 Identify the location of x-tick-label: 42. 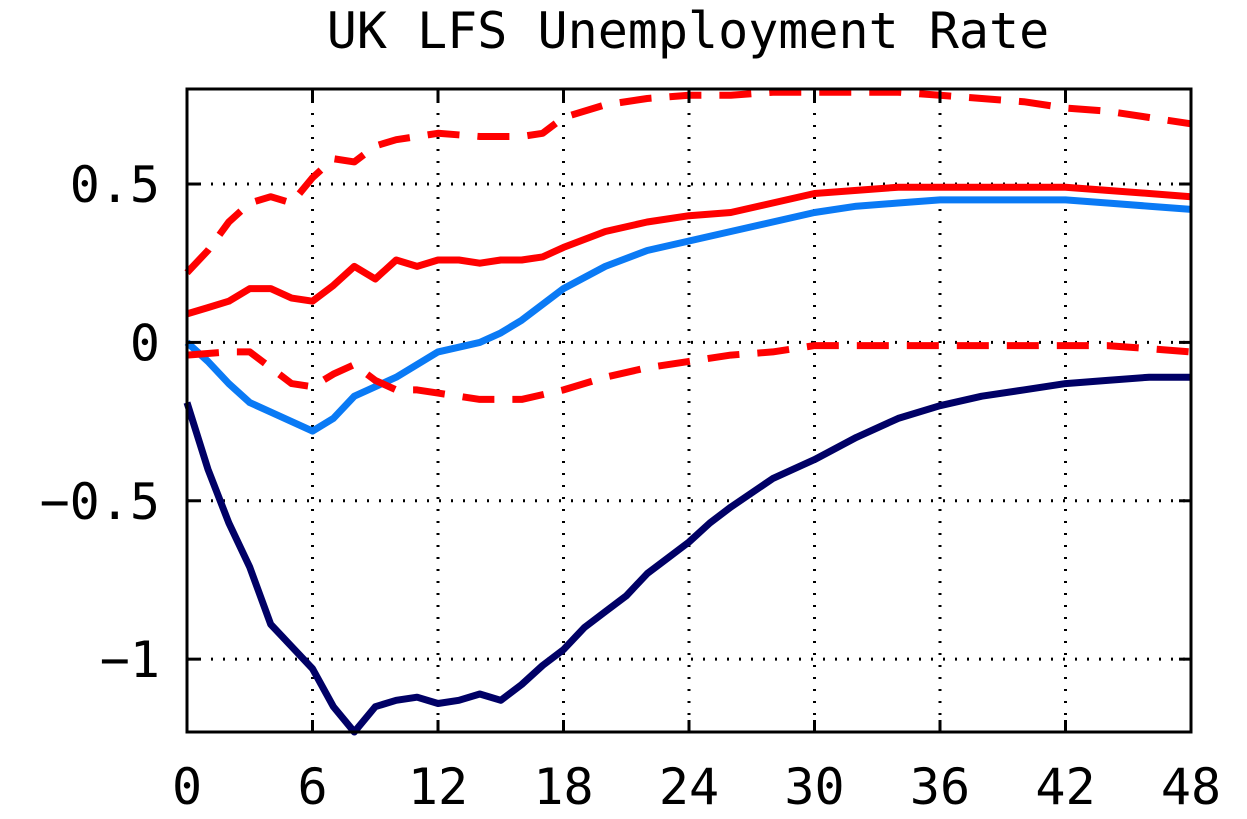
(1065, 787).